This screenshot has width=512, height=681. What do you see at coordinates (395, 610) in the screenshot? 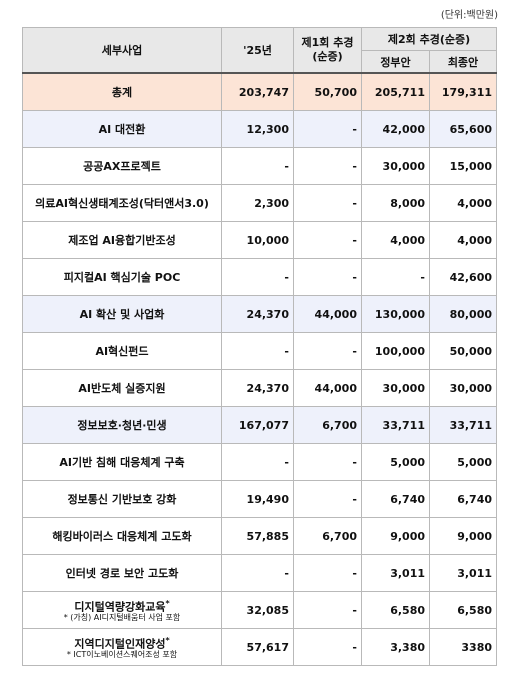
I see `cell-gov: 6,580` at bounding box center [395, 610].